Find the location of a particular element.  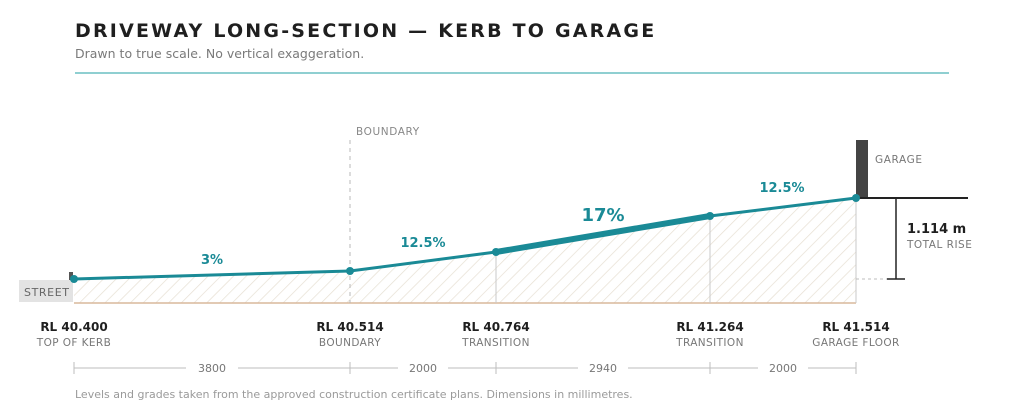

level-rl: RL 40.400 is located at coordinates (73, 327).